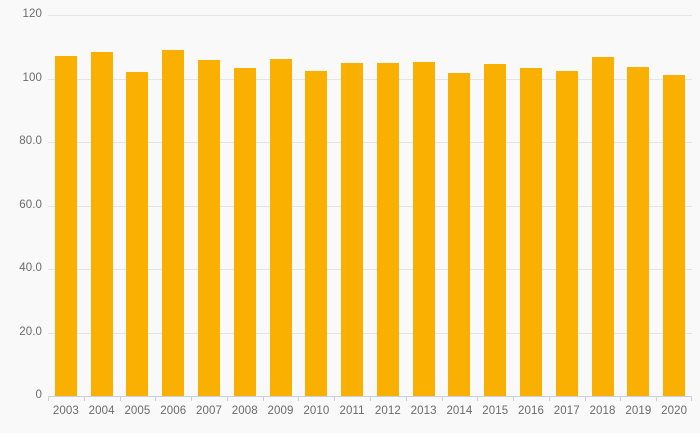 The width and height of the screenshot is (700, 433). Describe the element at coordinates (173, 411) in the screenshot. I see `x-axis-tick-label: 2006` at that location.